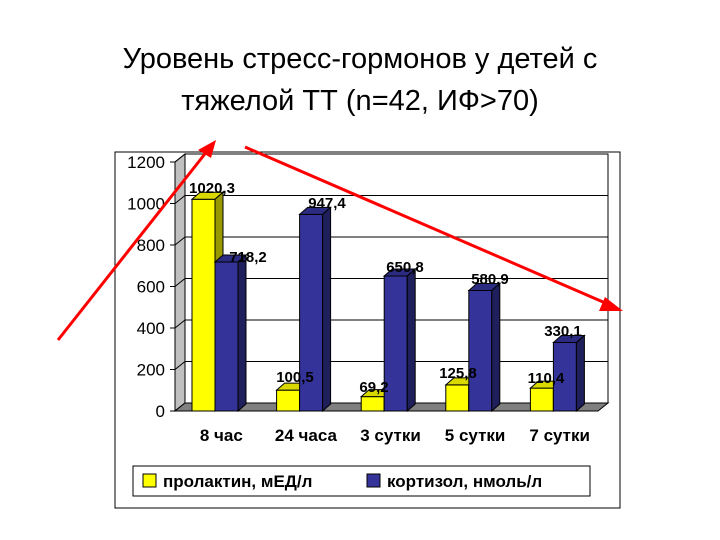  What do you see at coordinates (360, 101) in the screenshot?
I see `title-line-2: тяжелой ТТ (n=42, ИФ>70)` at bounding box center [360, 101].